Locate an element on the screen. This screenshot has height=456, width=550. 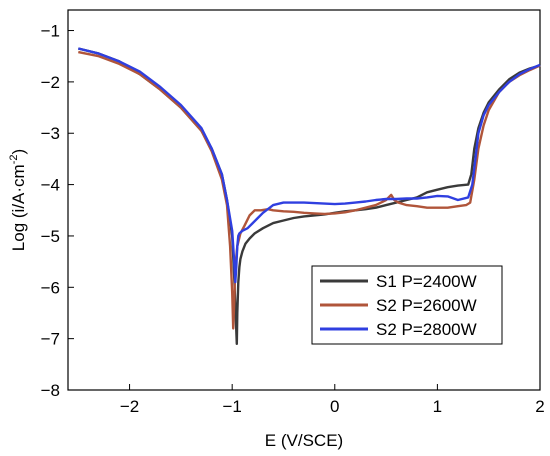
x-tick-label: −1 is located at coordinates (231, 406).